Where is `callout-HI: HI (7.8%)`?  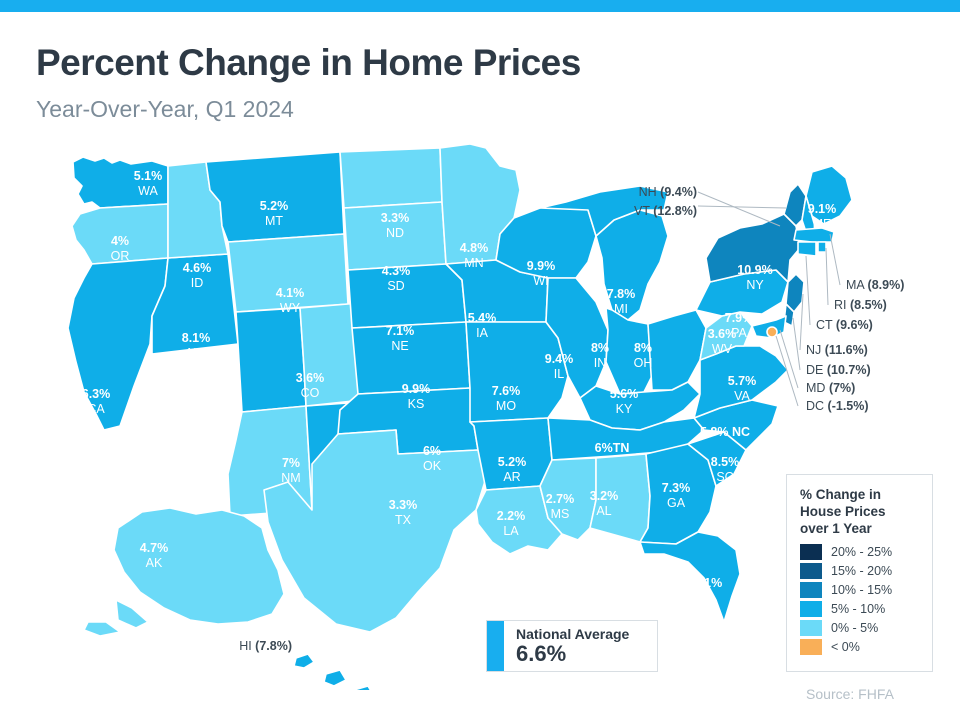
callout-HI: HI (7.8%) is located at coordinates (265, 646).